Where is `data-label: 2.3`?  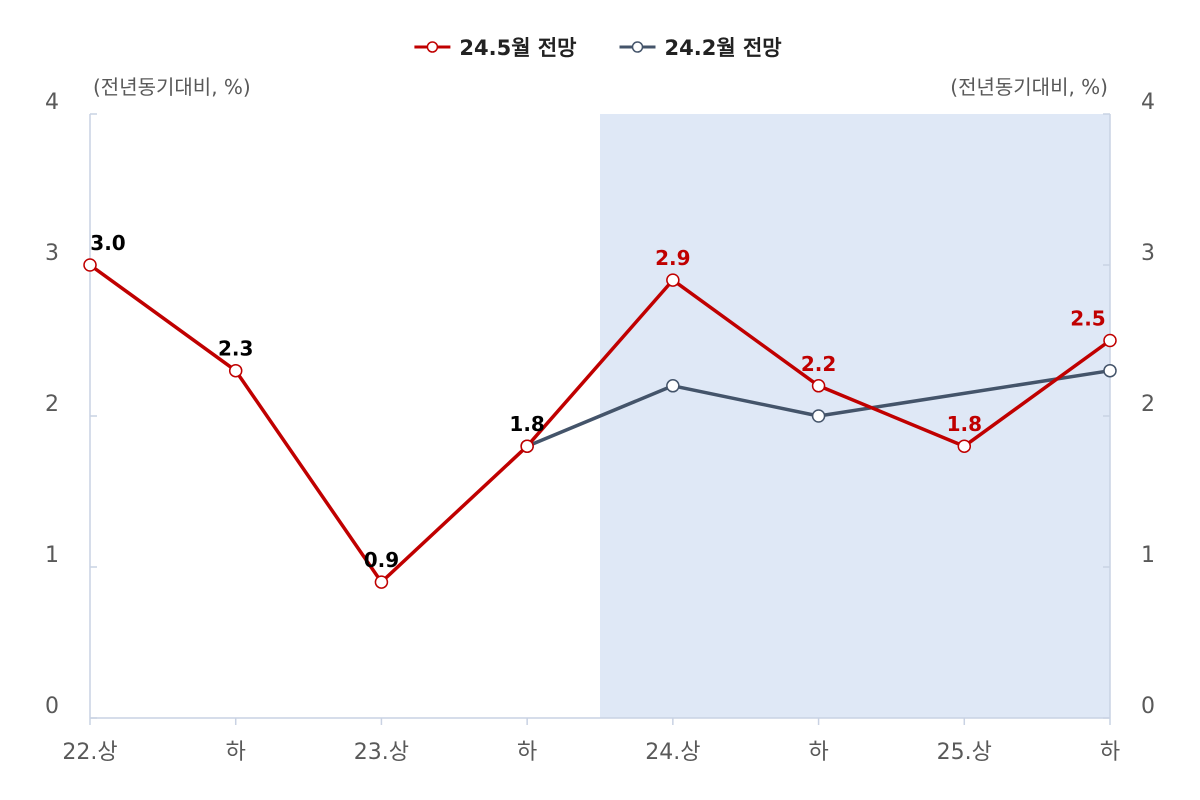 data-label: 2.3 is located at coordinates (235, 349).